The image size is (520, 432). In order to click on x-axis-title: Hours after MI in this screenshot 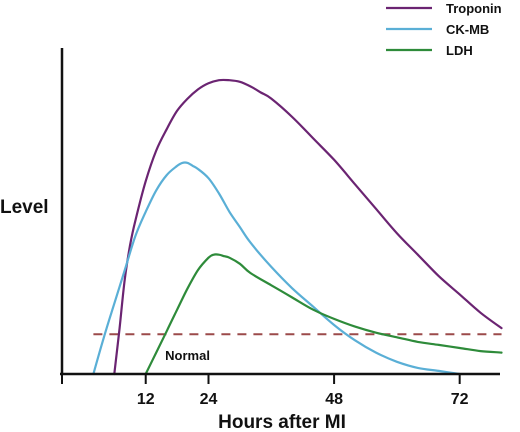, I will do `click(282, 422)`.